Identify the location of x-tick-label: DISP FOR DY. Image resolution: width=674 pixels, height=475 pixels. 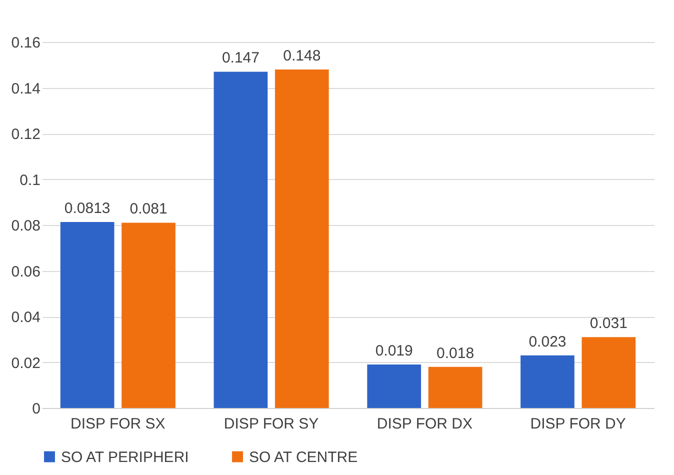
(578, 424).